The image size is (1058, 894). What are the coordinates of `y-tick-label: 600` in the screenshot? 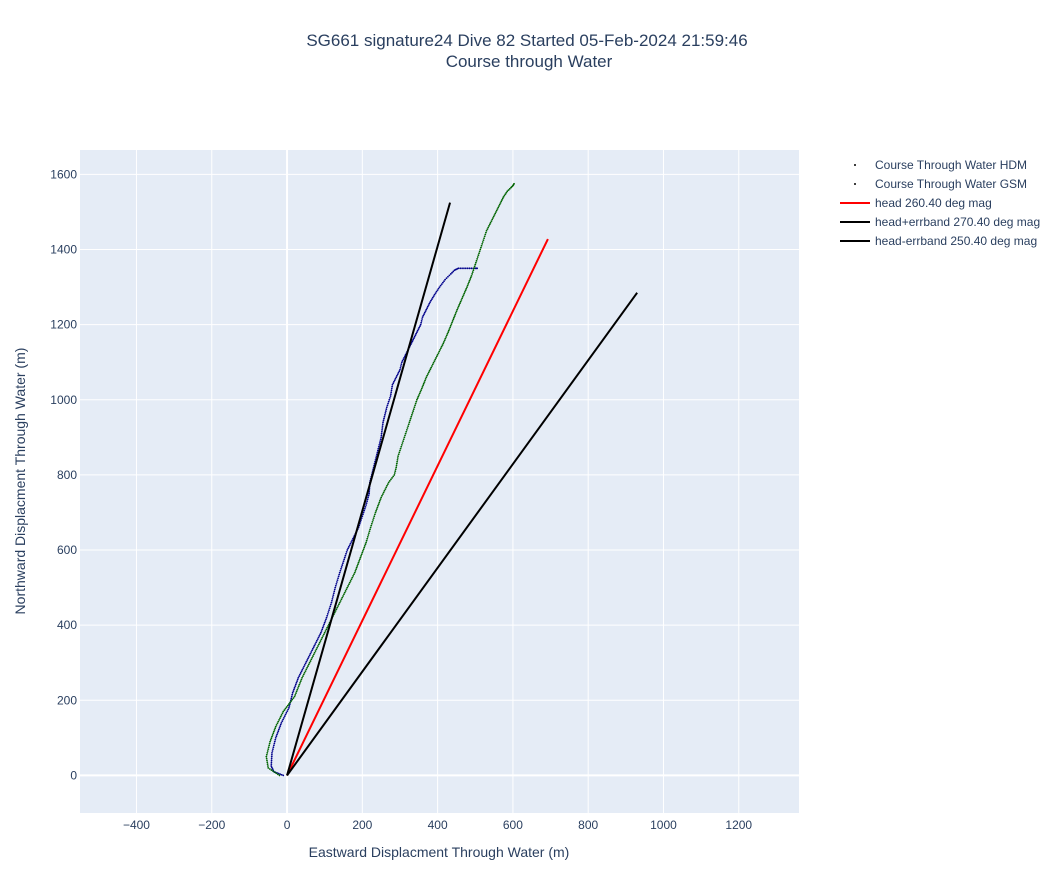 It's located at (67, 550).